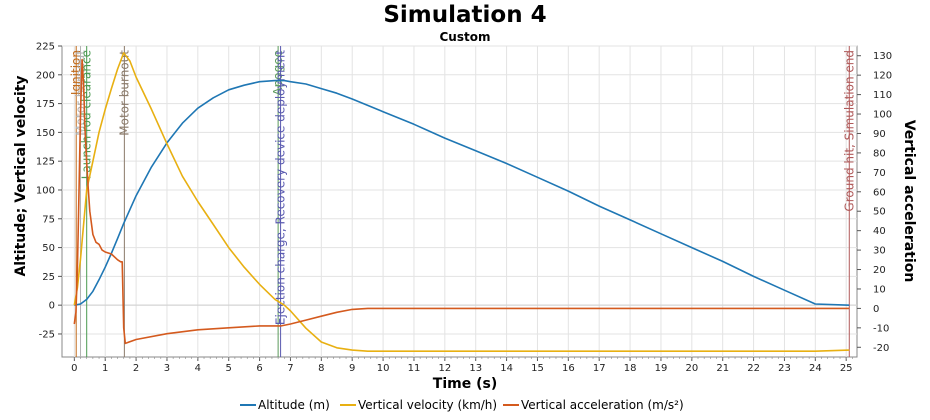  I want to click on x-tick-label: 2, so click(136, 368).